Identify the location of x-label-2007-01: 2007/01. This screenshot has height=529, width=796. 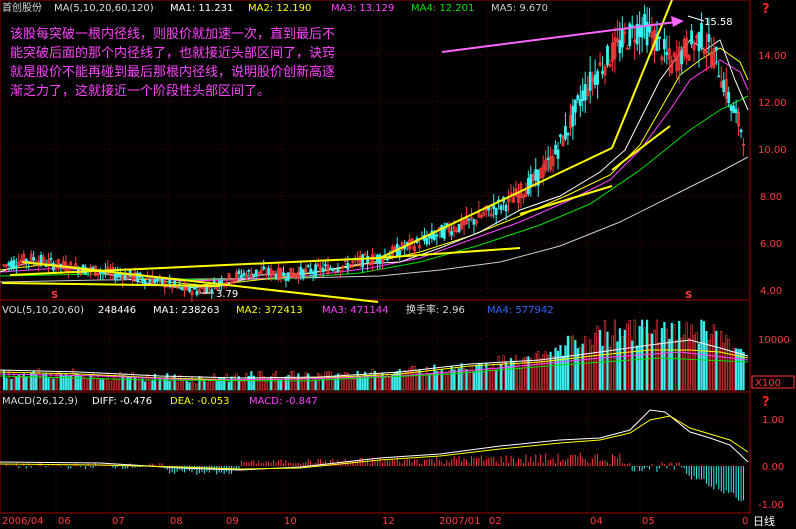
(460, 521).